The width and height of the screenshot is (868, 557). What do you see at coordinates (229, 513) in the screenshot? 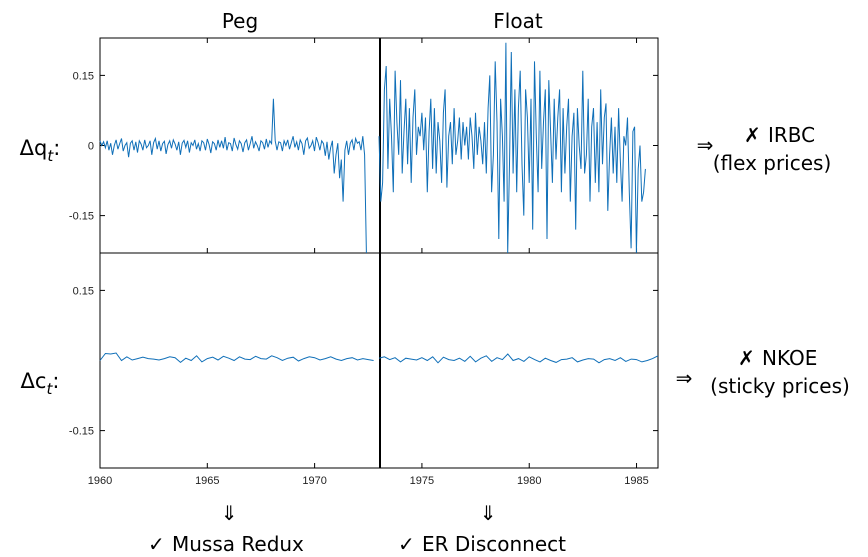
I see `annotation-mussa-arrow: ⇓` at bounding box center [229, 513].